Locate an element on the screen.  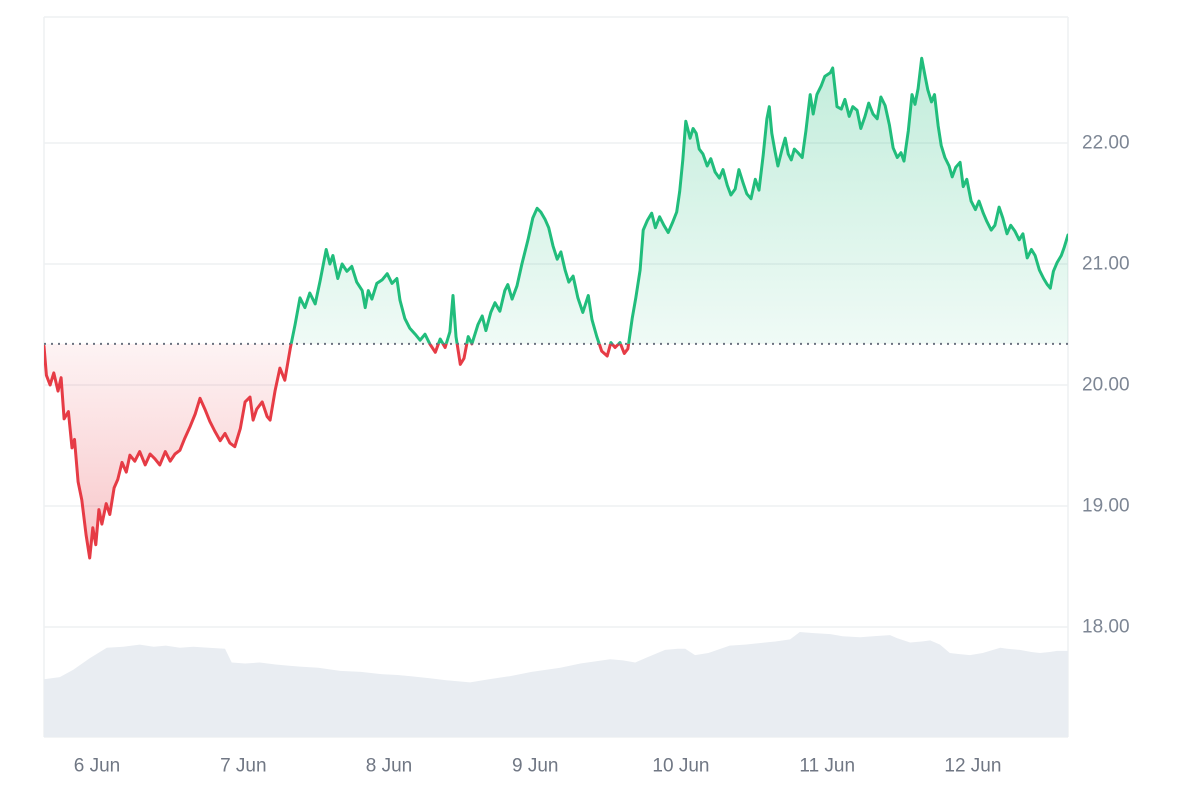
x-axis-tick-label: 7 Jun is located at coordinates (243, 766).